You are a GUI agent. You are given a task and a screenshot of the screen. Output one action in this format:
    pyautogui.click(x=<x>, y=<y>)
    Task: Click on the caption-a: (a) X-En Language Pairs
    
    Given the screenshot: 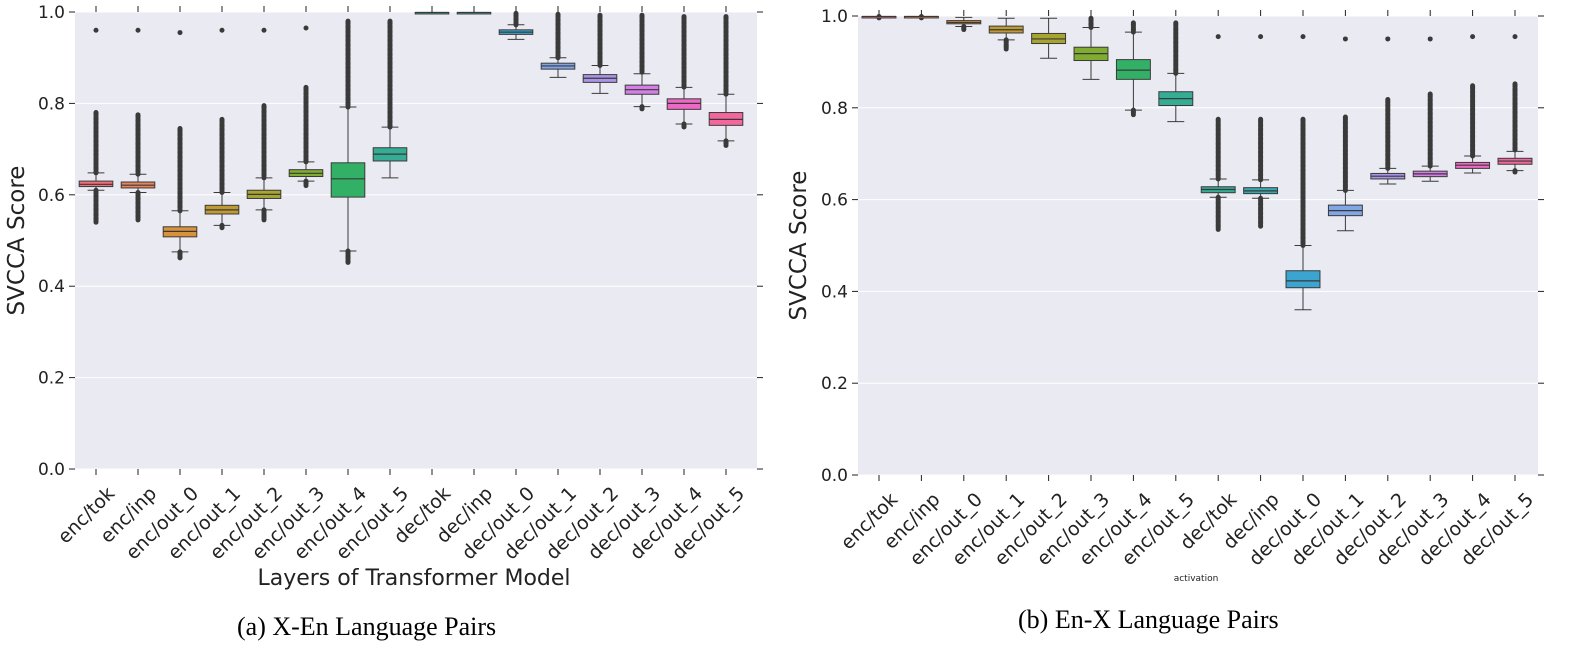 What is the action you would take?
    pyautogui.click(x=367, y=626)
    